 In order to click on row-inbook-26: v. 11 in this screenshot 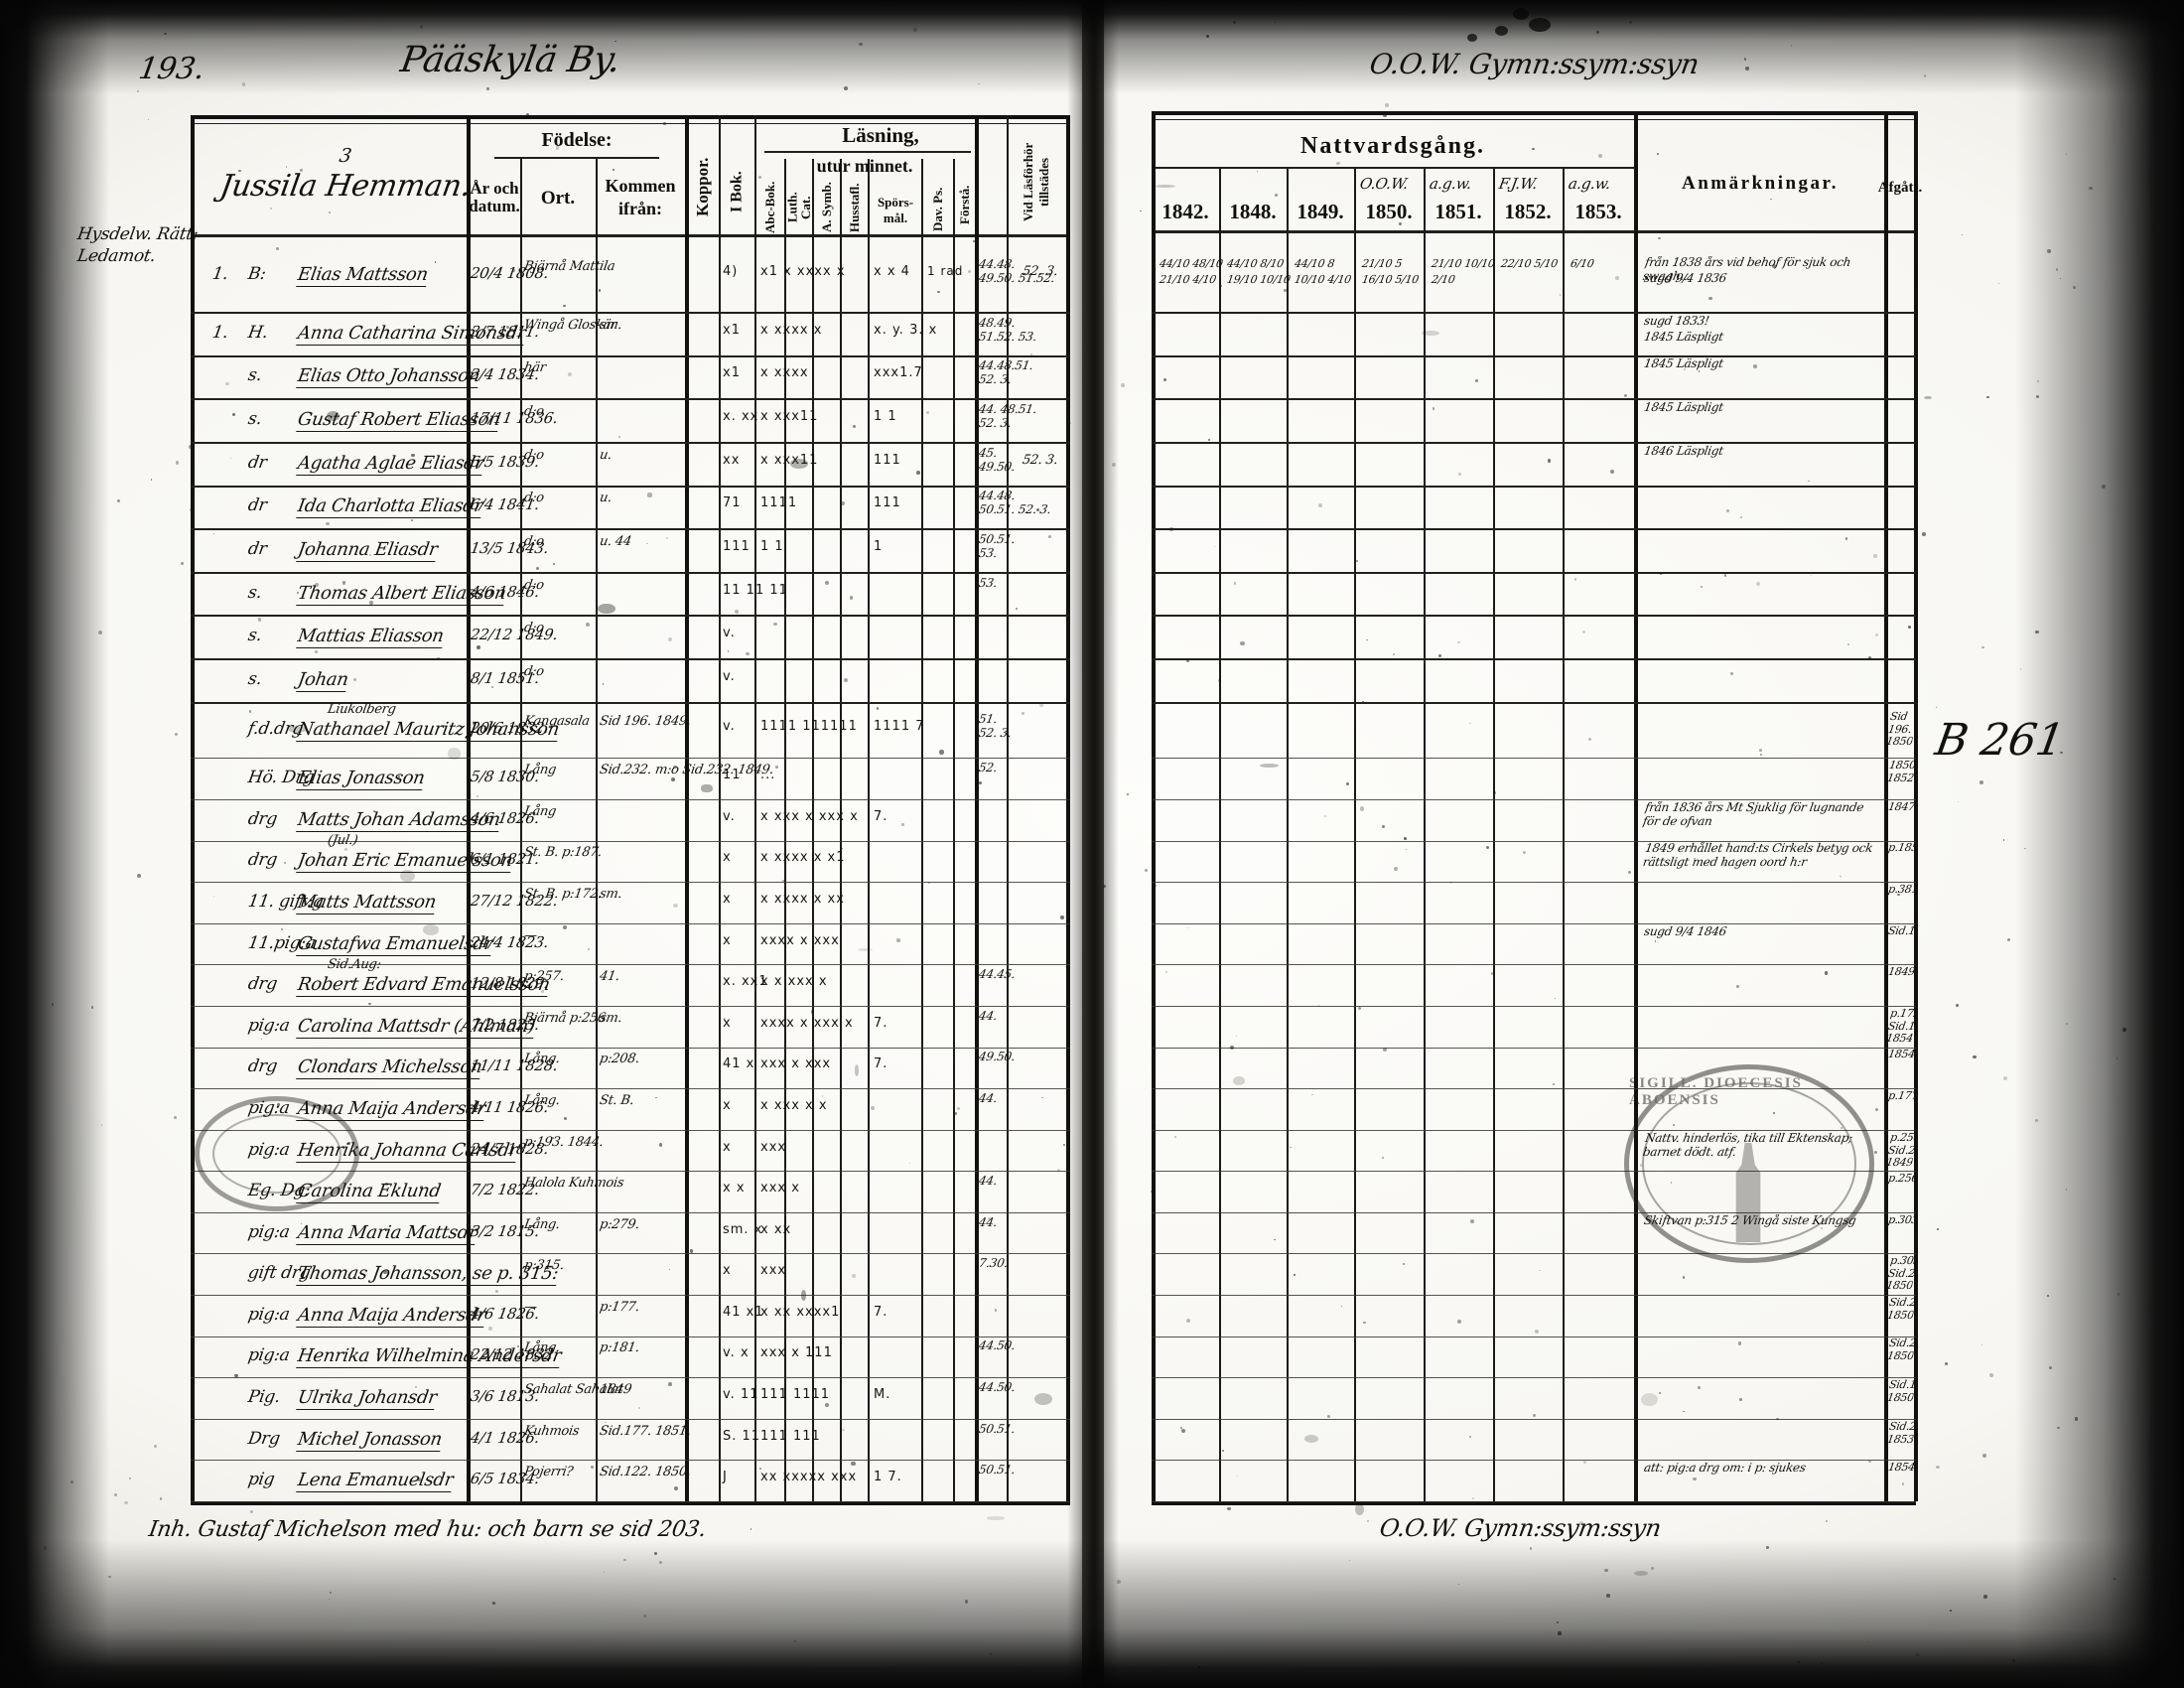, I will do `click(741, 1394)`.